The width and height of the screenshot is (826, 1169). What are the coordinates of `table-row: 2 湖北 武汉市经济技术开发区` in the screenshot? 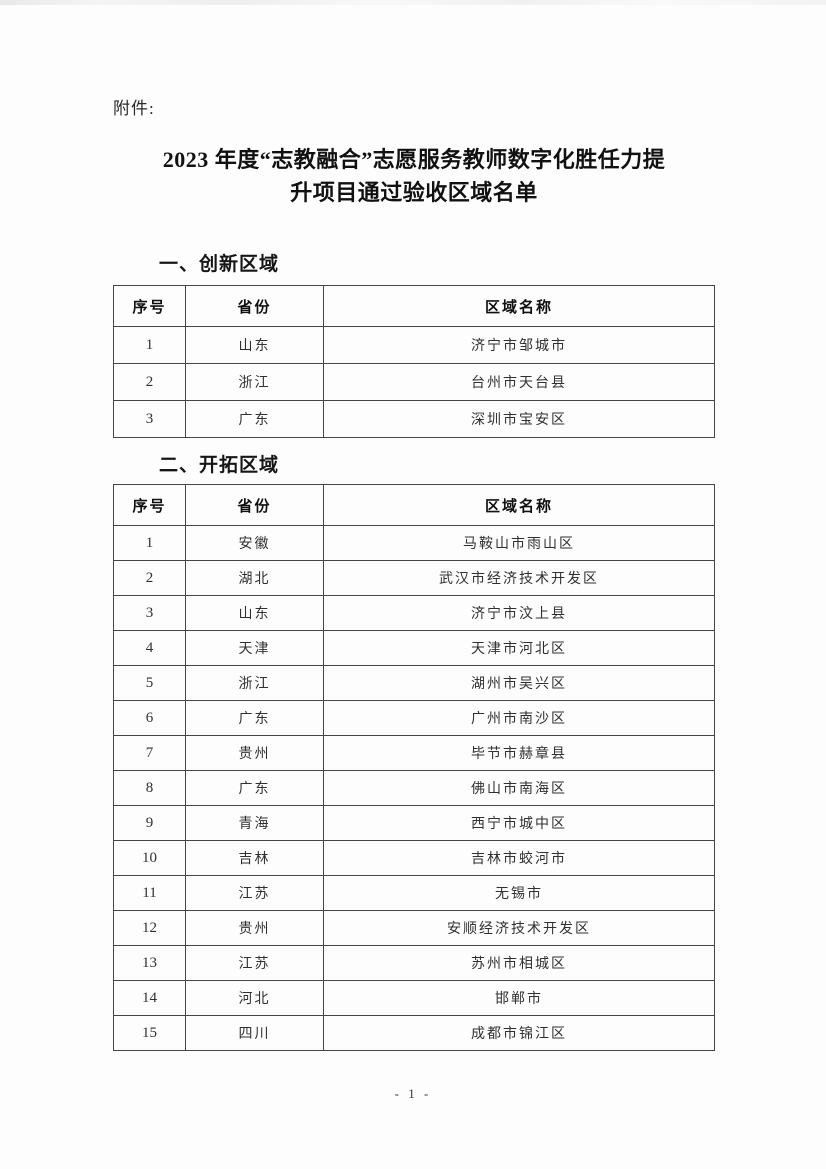 It's located at (414, 578).